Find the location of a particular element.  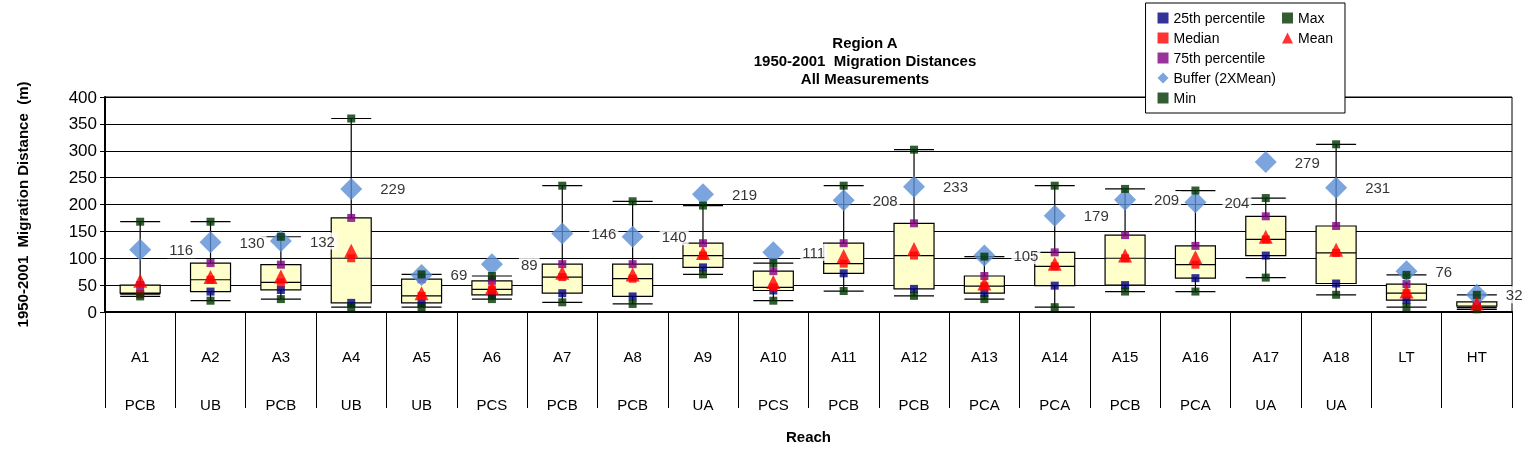

data-label: 229 is located at coordinates (393, 189).